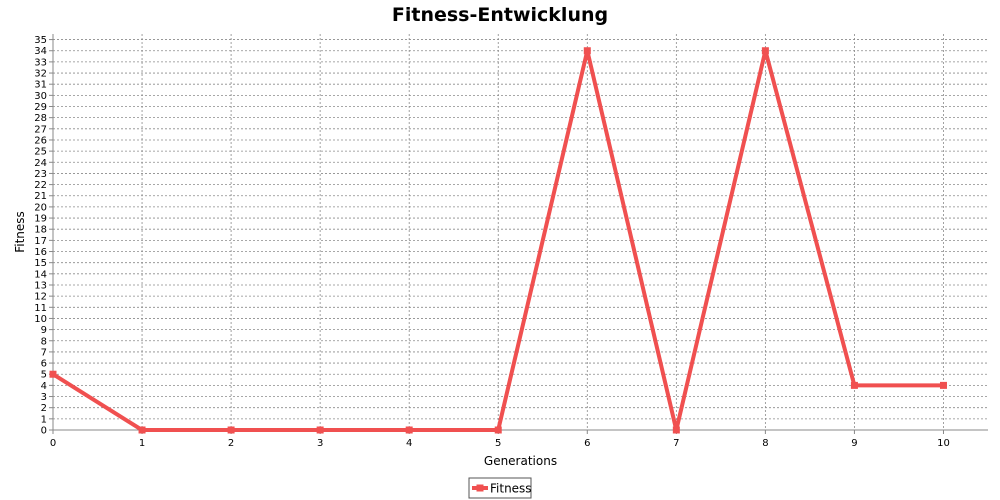 The width and height of the screenshot is (1000, 500). I want to click on y-tick-label: 32, so click(40, 74).